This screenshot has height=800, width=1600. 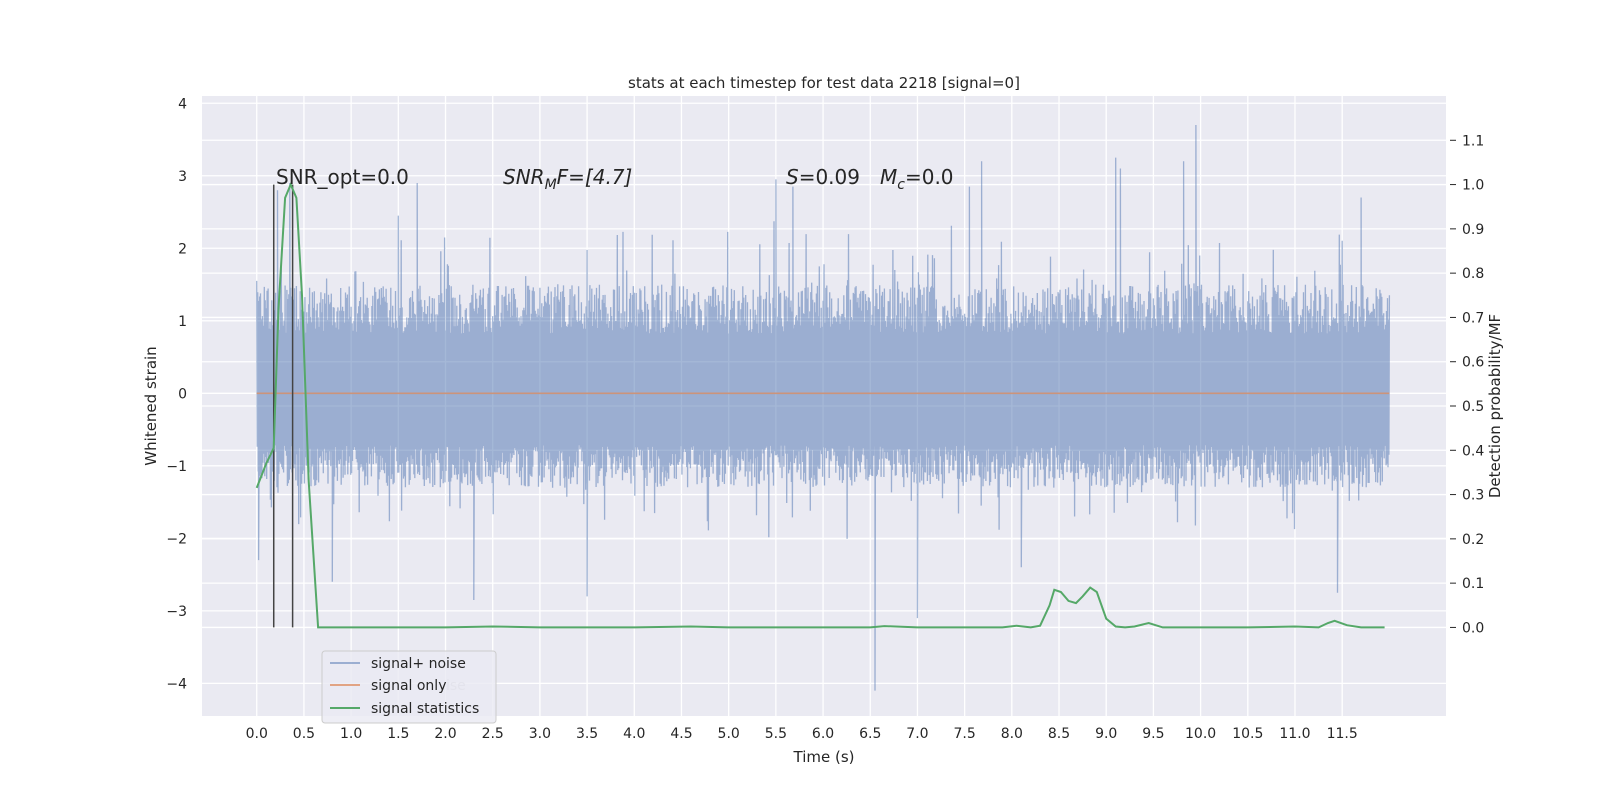 I want to click on legend-label-signal-statistics: signal statistics, so click(x=425, y=709).